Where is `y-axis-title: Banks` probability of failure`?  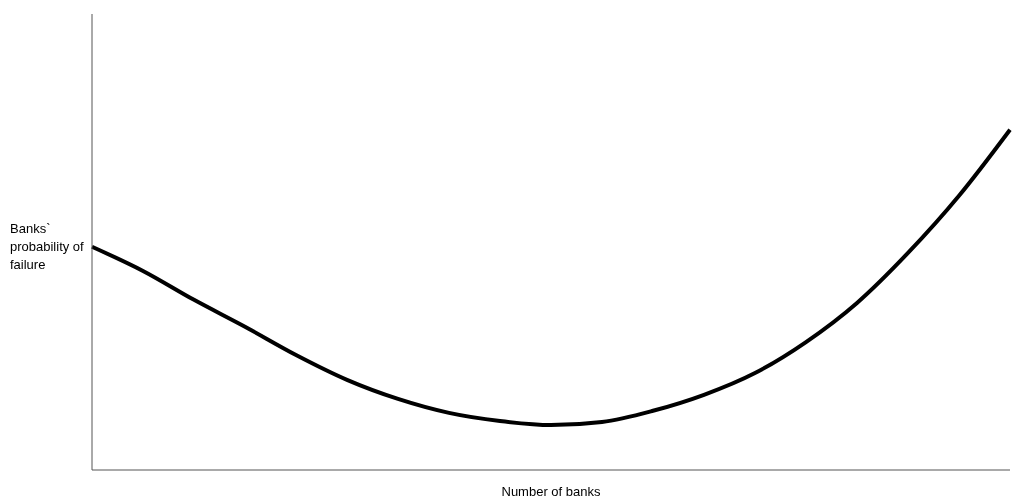
y-axis-title: Banks` probability of failure is located at coordinates (47, 247).